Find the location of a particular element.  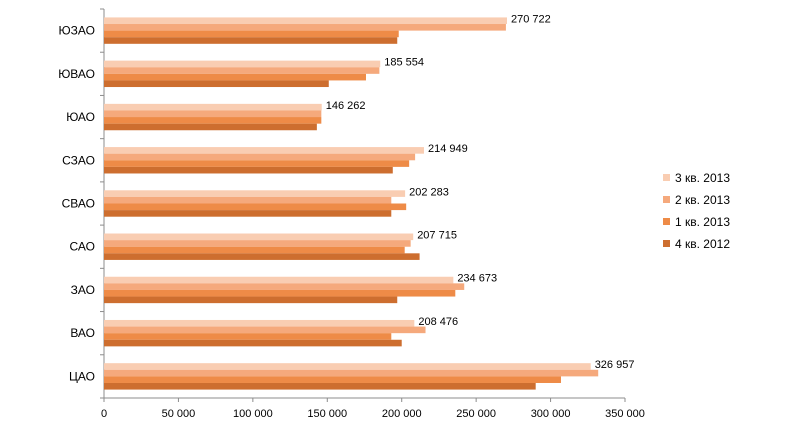

x-tick-label: 200 000 is located at coordinates (402, 414).